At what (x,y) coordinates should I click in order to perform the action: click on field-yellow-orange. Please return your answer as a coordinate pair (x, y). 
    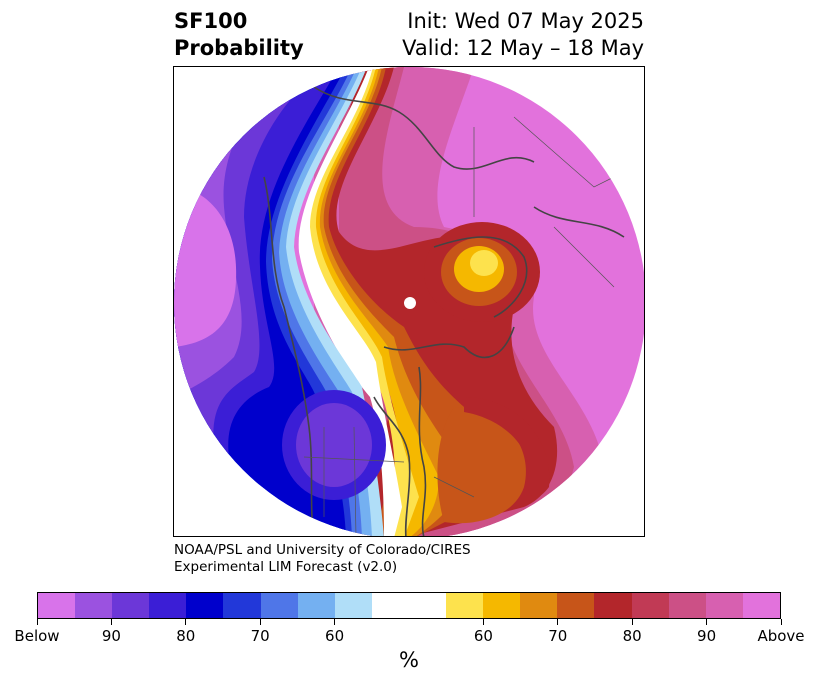
    Looking at the image, I should click on (388, 301).